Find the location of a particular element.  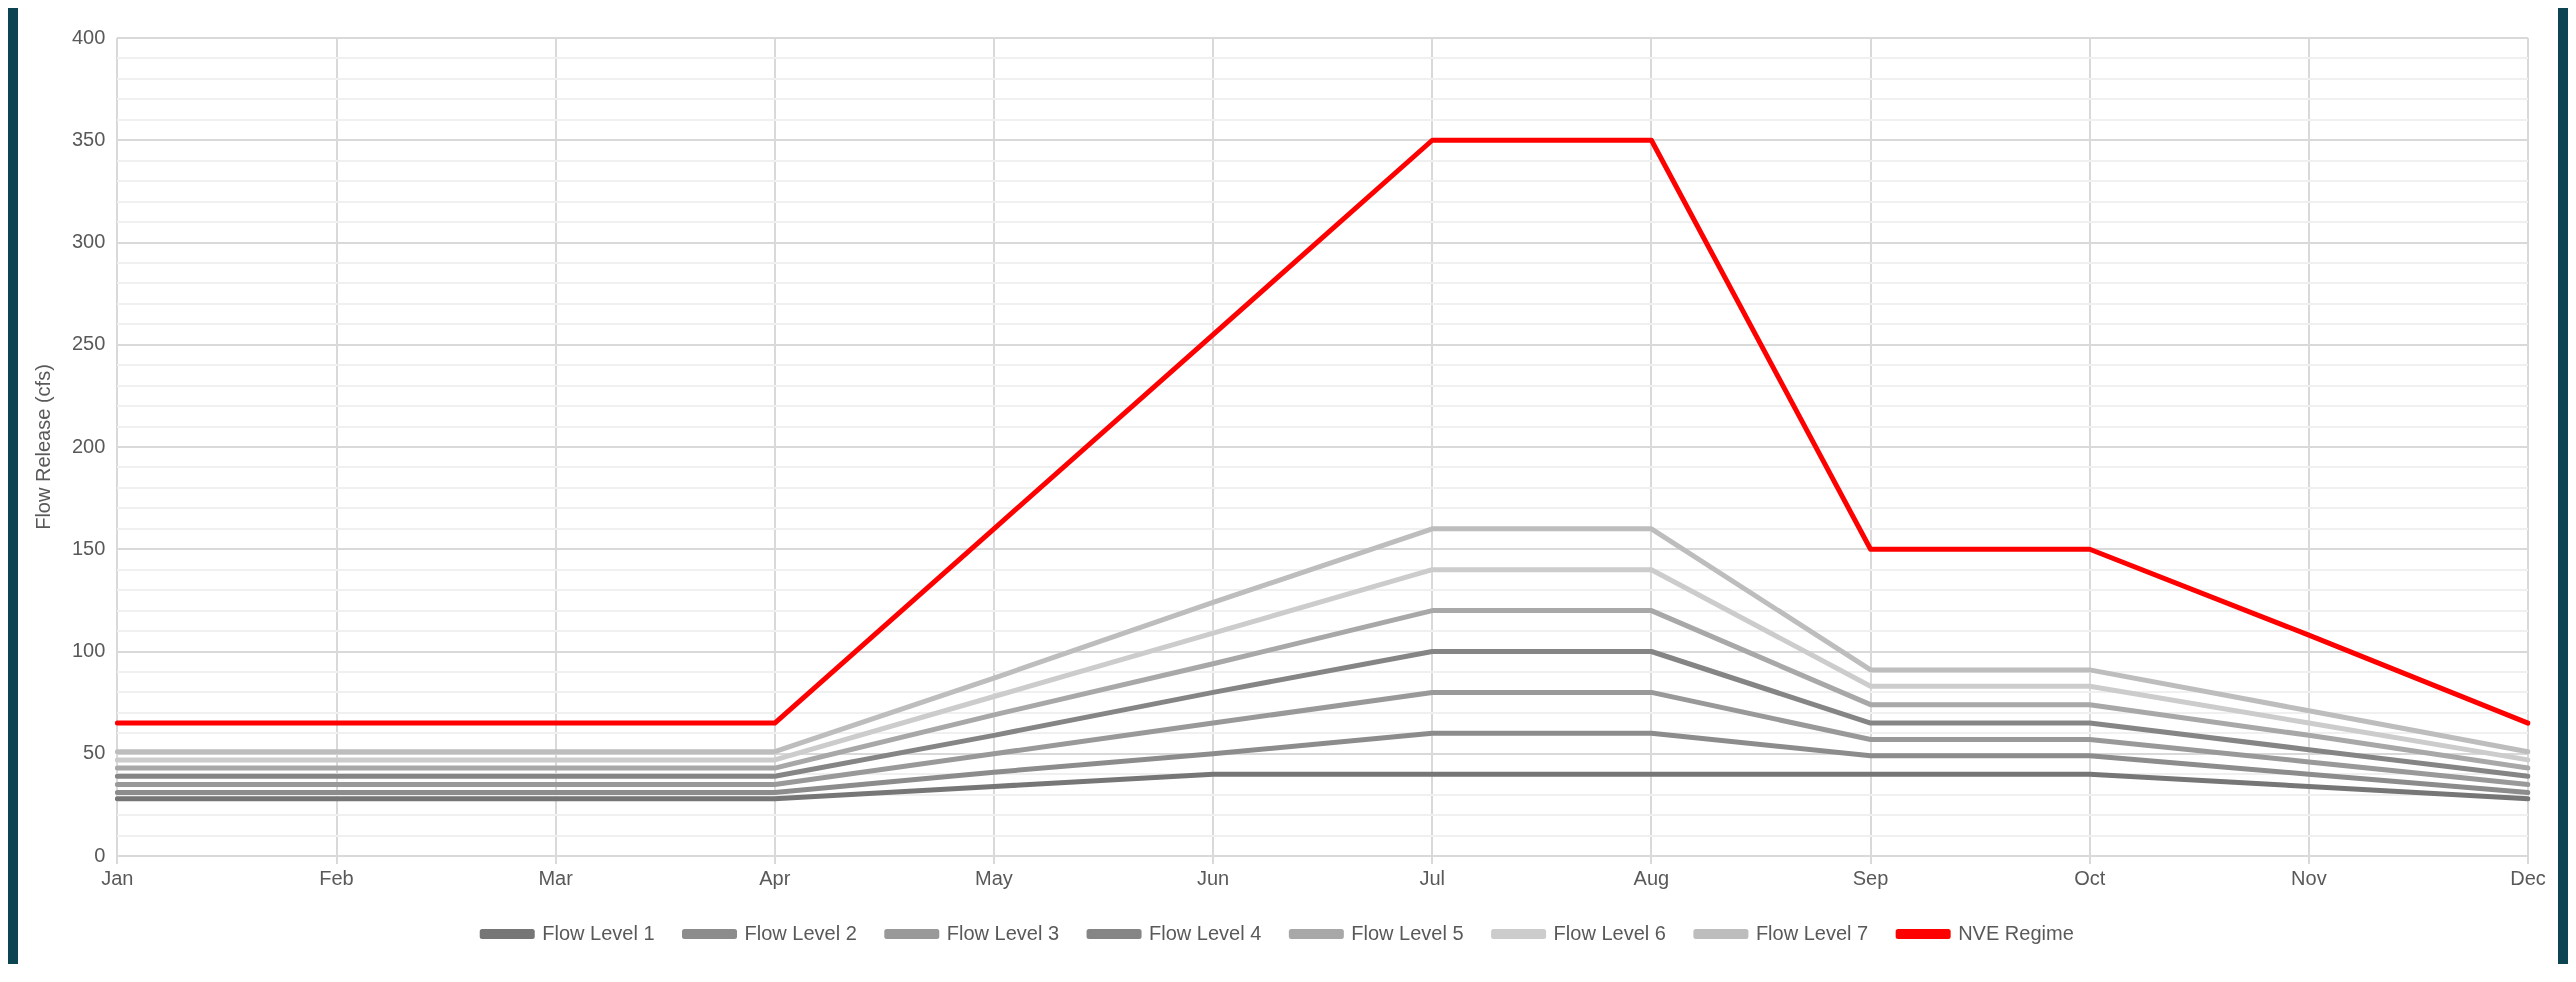

legend-label: Flow Level 5 is located at coordinates (1407, 932).